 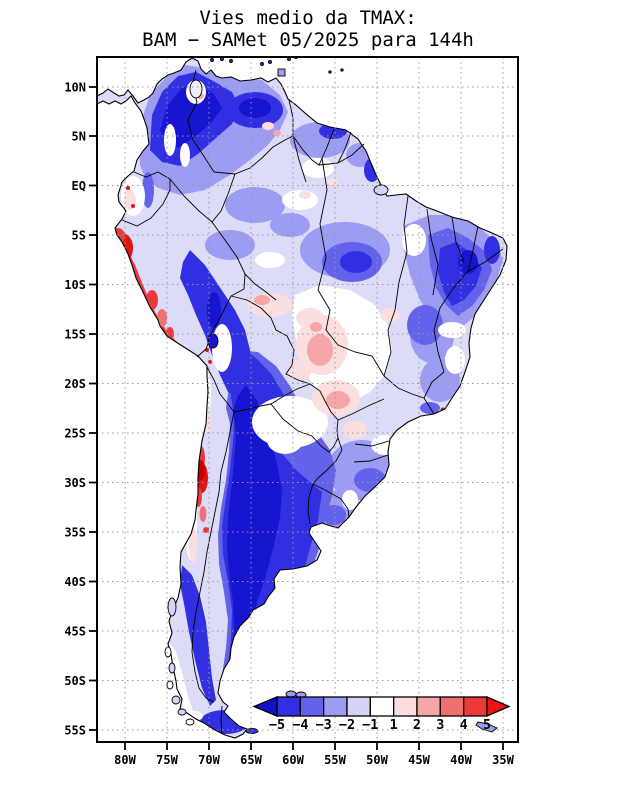 I want to click on lon-tick-label: 70W, so click(x=209, y=760).